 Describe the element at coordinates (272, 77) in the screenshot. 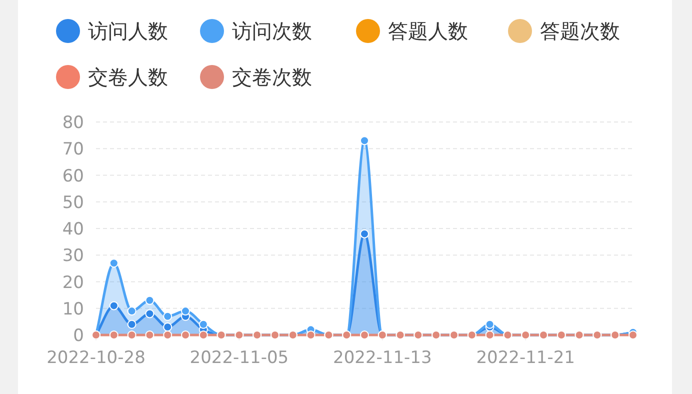

I see `legend-label: 交卷次数` at that location.